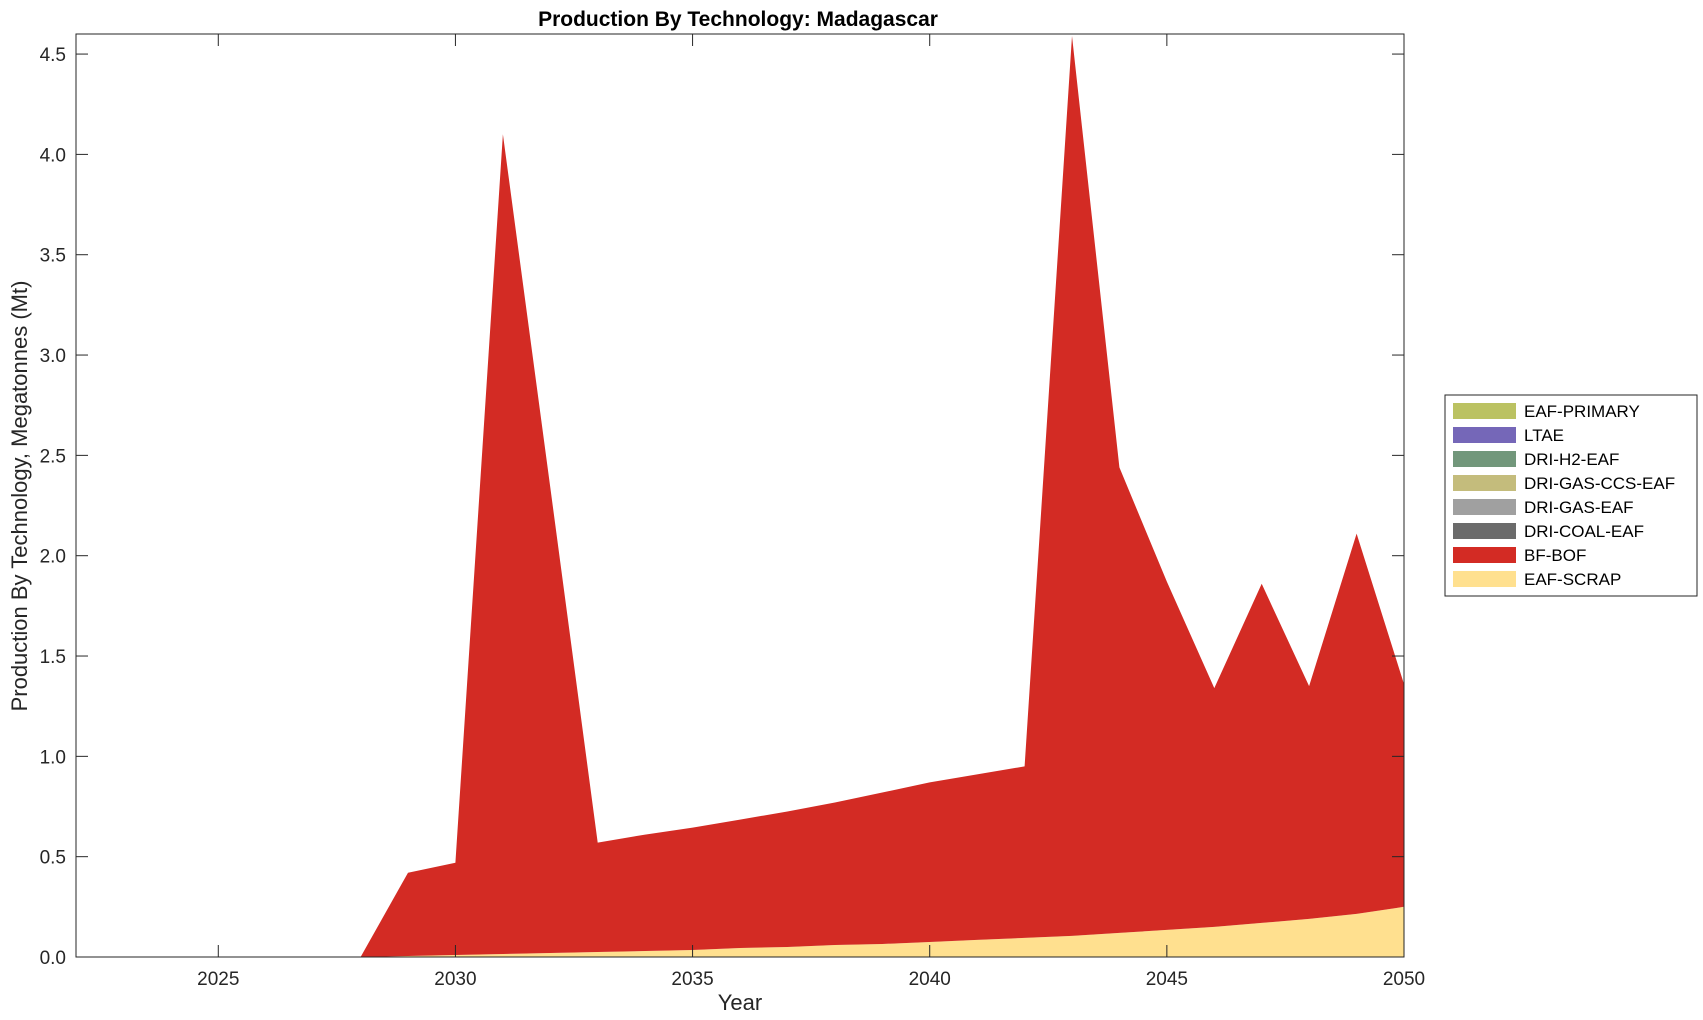 This screenshot has height=1020, width=1703. I want to click on y-tick-label: 2.5, so click(53, 456).